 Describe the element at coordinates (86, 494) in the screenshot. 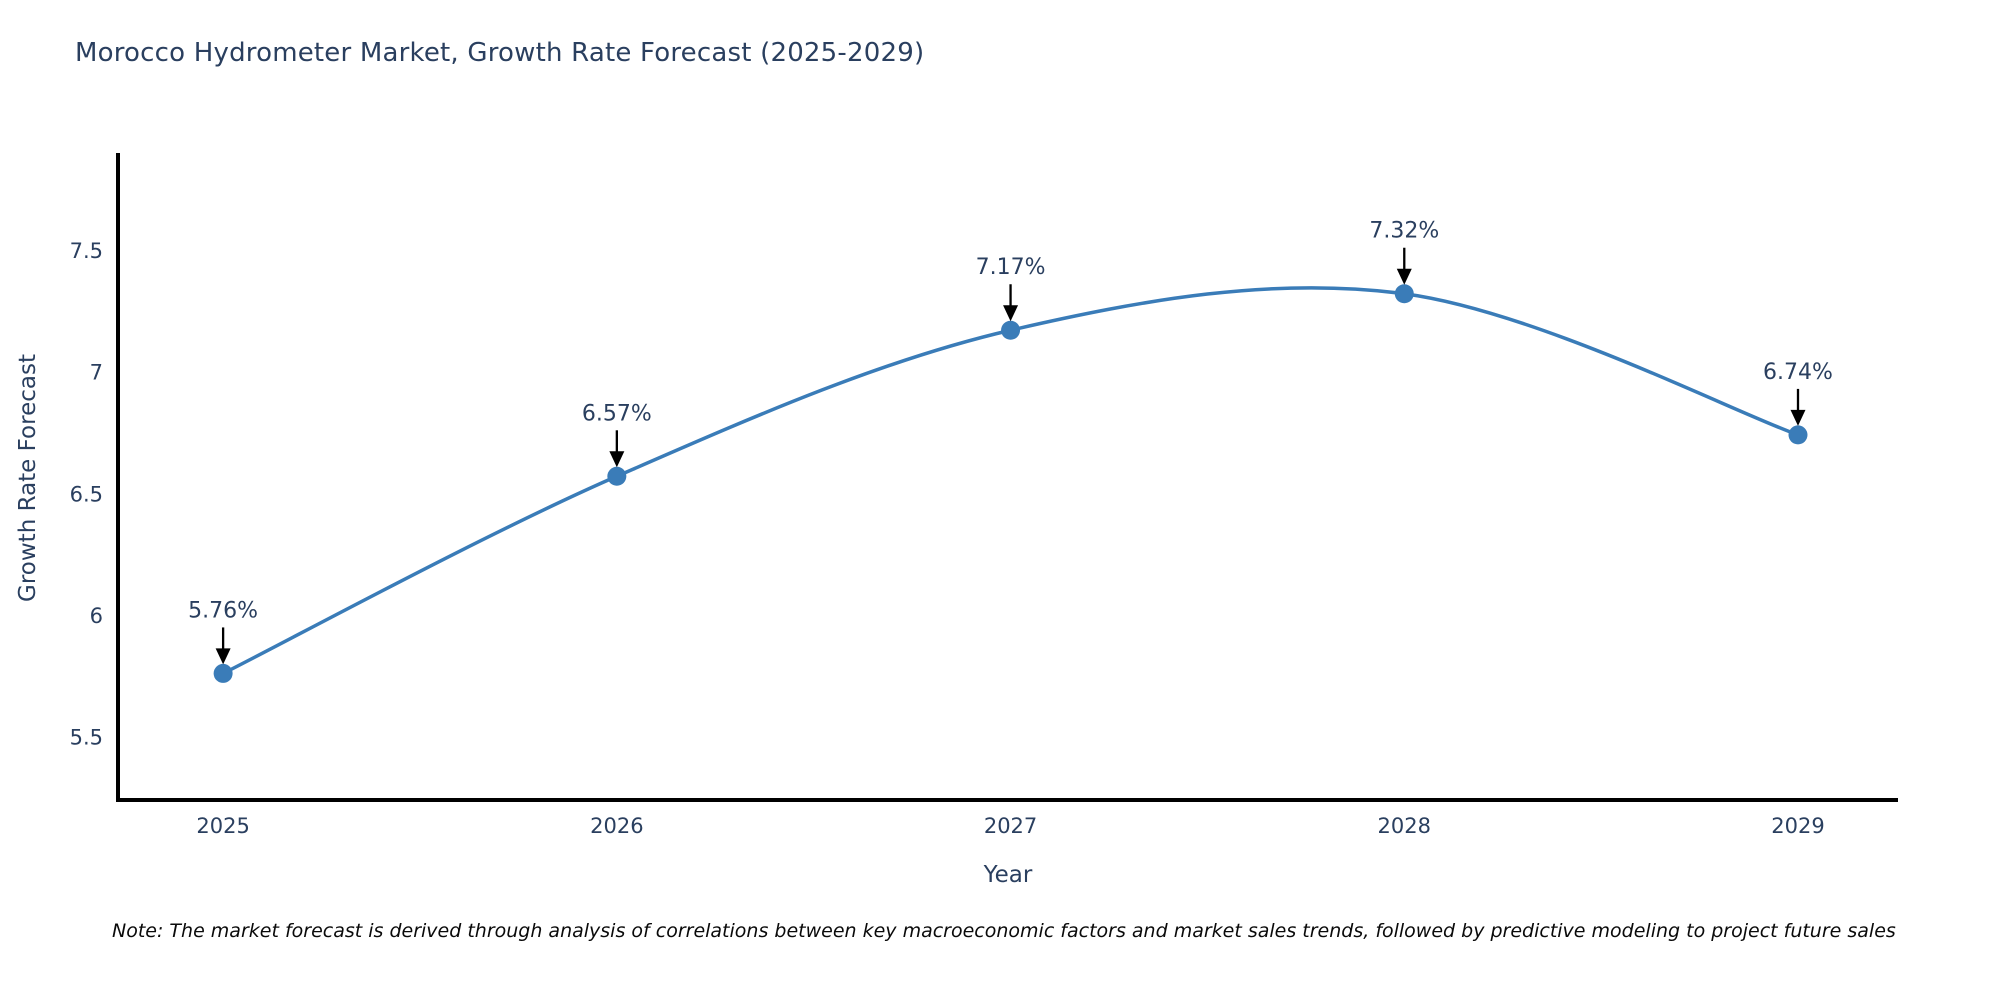

I see `y-axis-tick-label: 6.5` at that location.